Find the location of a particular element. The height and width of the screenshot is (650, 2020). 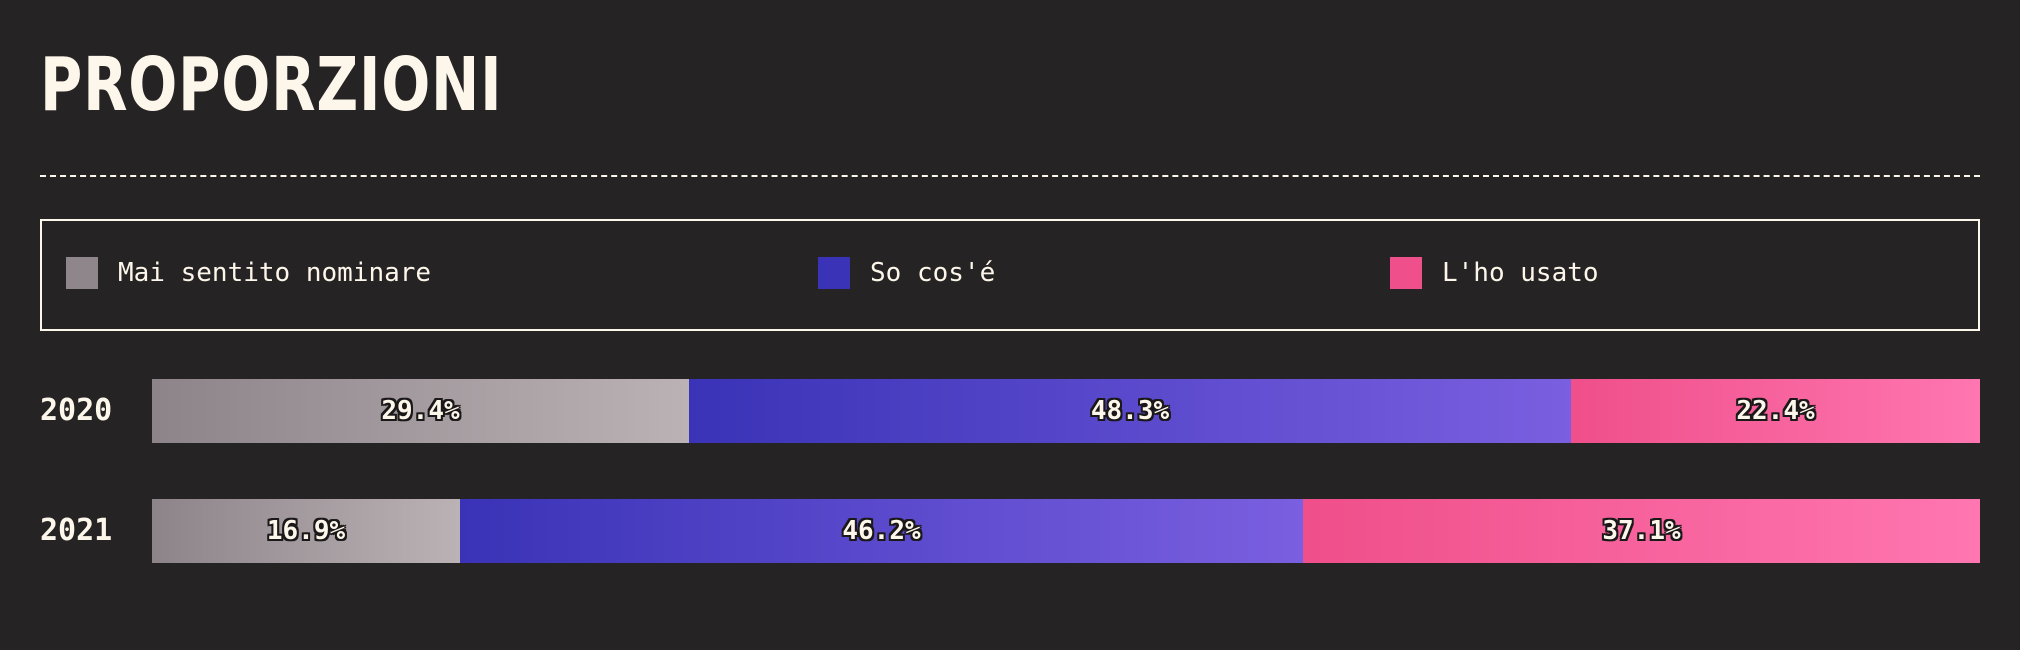

legend-item-lho-usato: L'ho usato is located at coordinates (1494, 273).